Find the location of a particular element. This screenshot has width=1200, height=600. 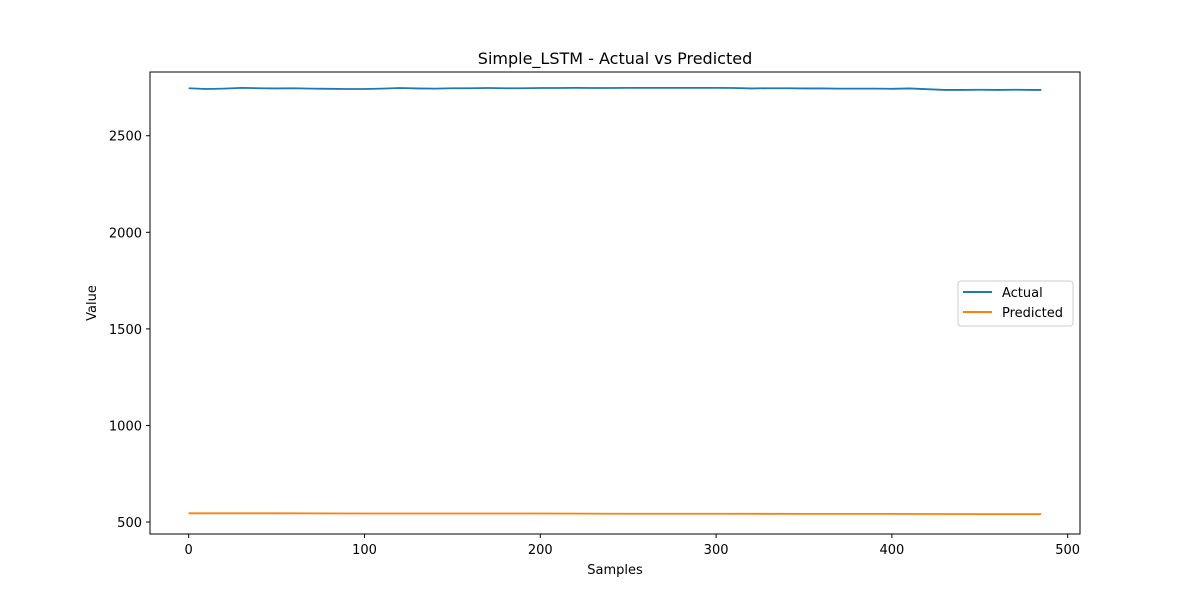

legend-label-predicted: Predicted is located at coordinates (1032, 313).